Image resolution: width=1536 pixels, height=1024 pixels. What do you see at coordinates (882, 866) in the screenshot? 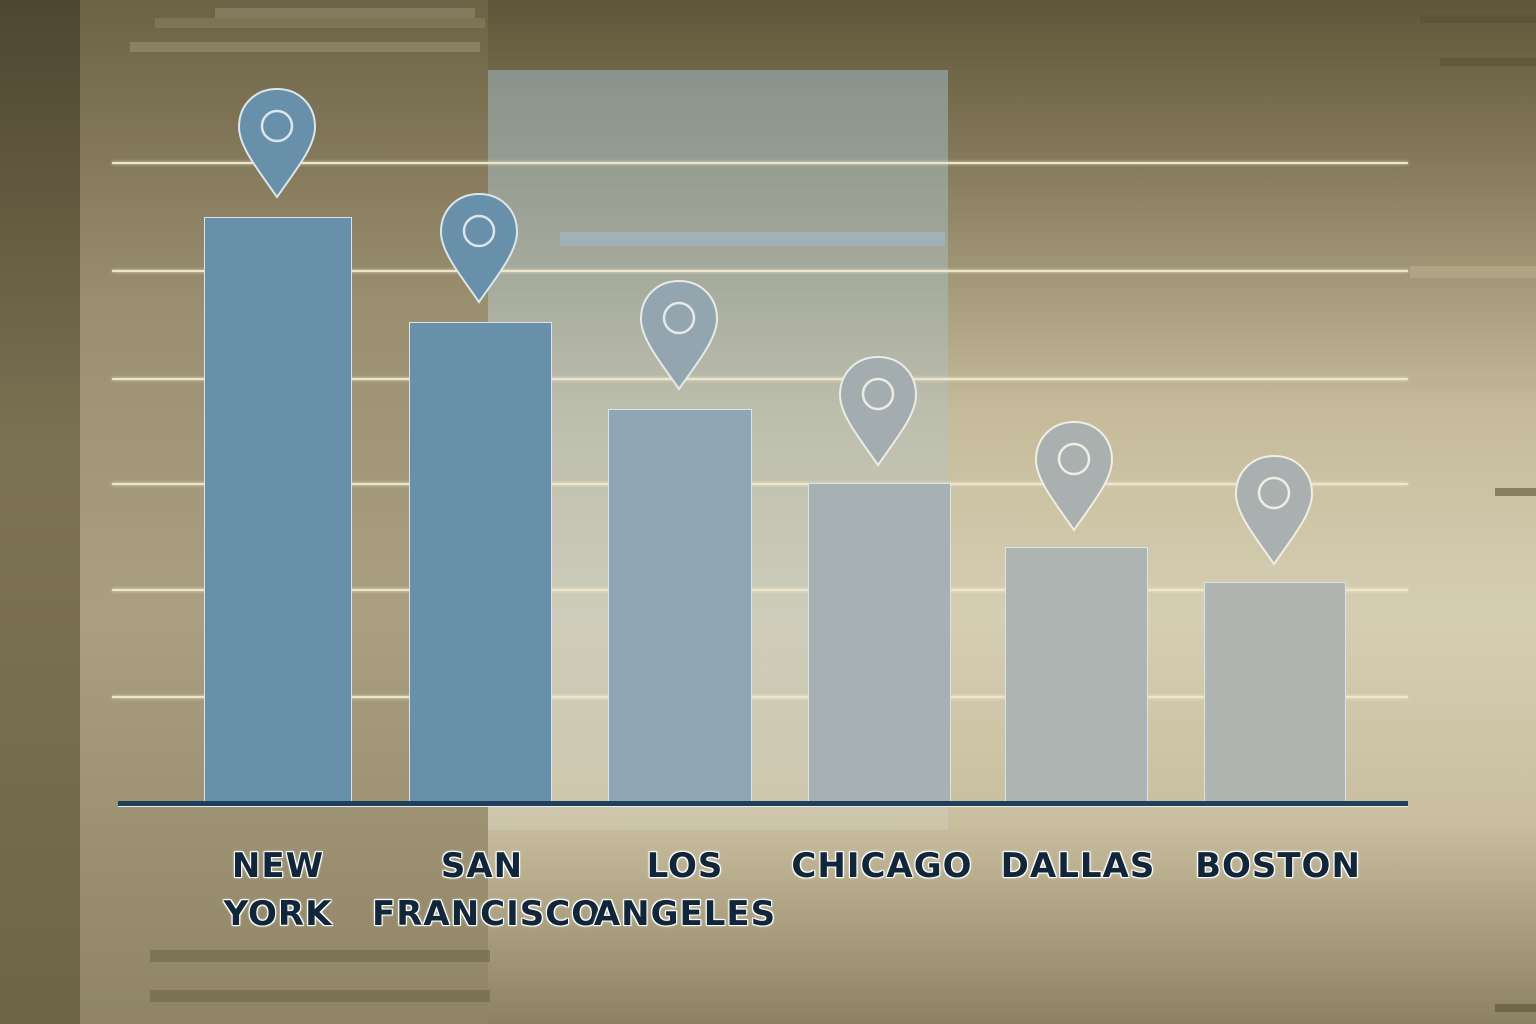
I see `x-label-chicago: CHICAGO` at bounding box center [882, 866].